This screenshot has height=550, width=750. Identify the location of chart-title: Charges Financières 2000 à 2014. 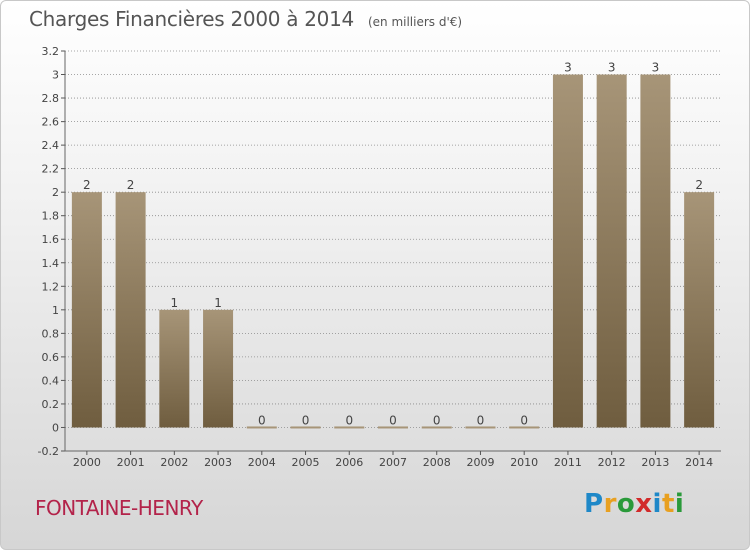
(191, 19).